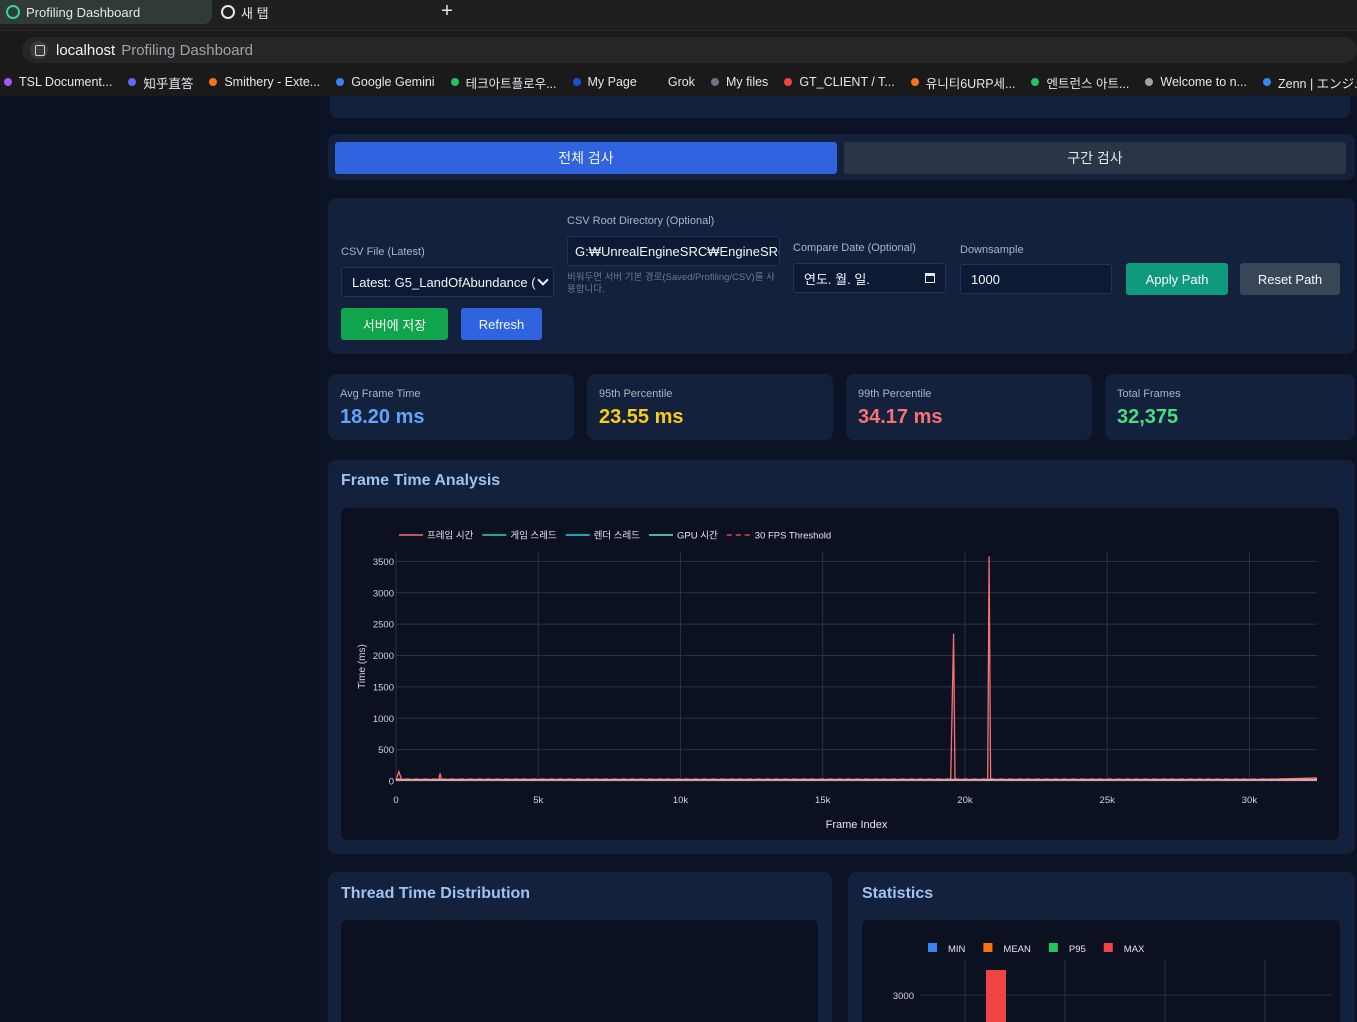 This screenshot has height=1022, width=1357. What do you see at coordinates (985, 279) in the screenshot?
I see `downsample-value: 1000` at bounding box center [985, 279].